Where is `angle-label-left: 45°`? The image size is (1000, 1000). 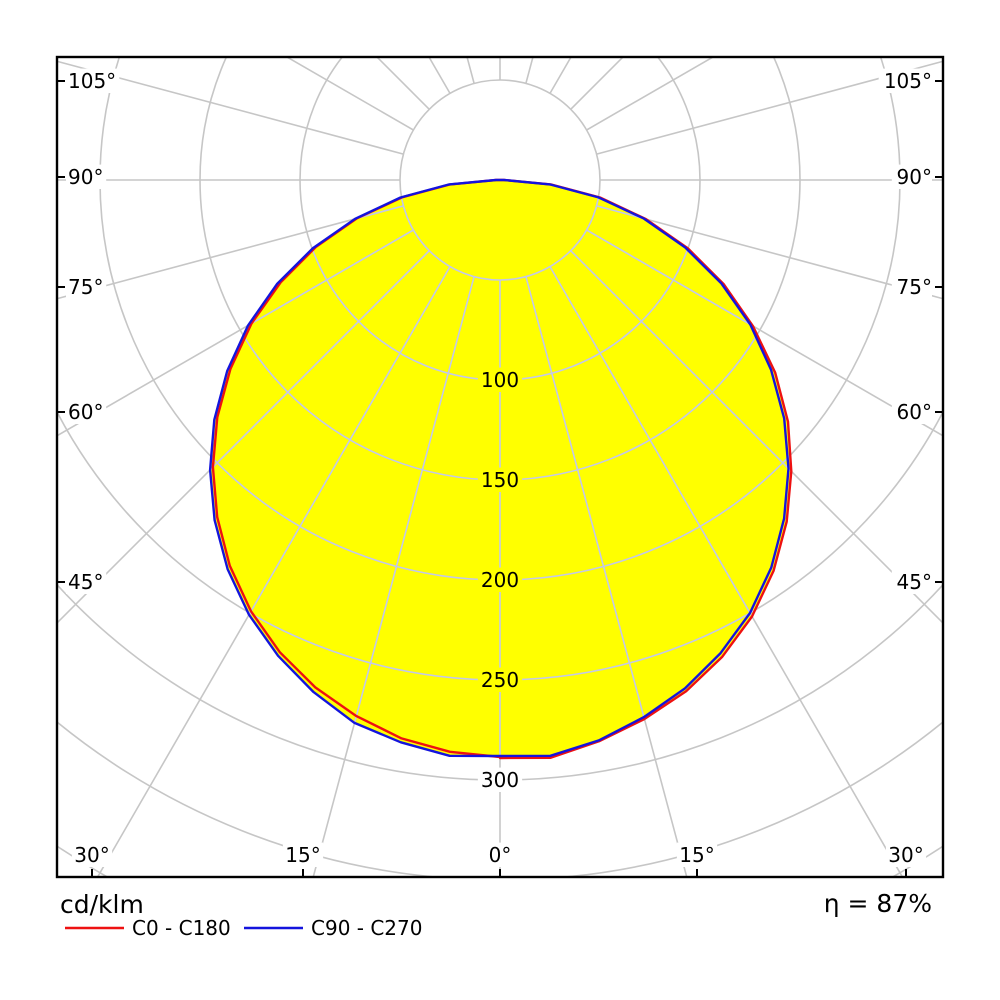 angle-label-left: 45° is located at coordinates (85, 582).